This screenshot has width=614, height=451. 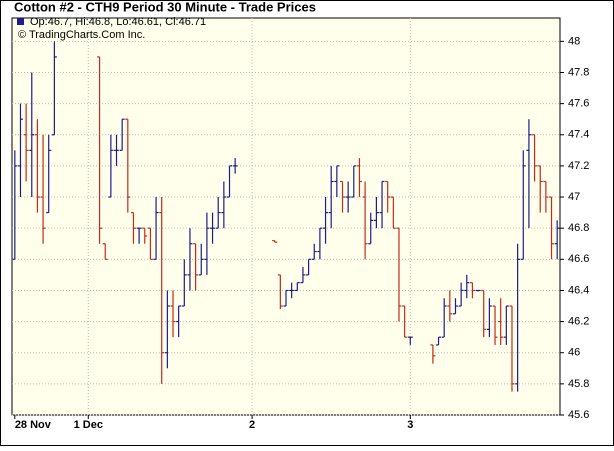 I want to click on y-tick-label: 46.4, so click(x=578, y=290).